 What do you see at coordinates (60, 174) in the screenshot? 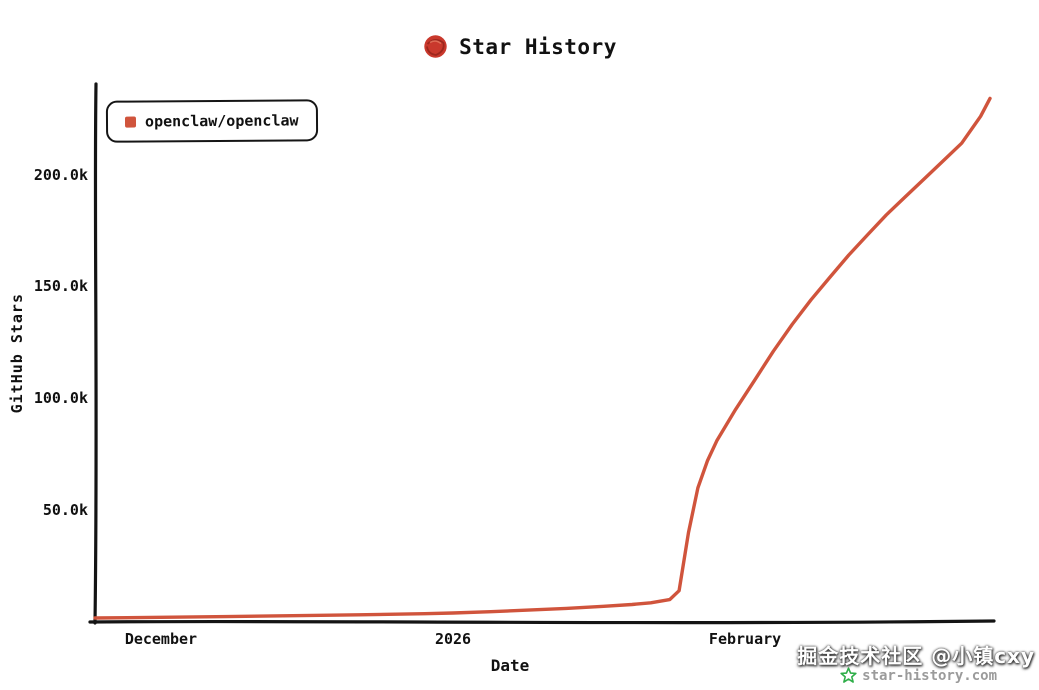
I see `y-tick-label: 200.0k` at bounding box center [60, 174].